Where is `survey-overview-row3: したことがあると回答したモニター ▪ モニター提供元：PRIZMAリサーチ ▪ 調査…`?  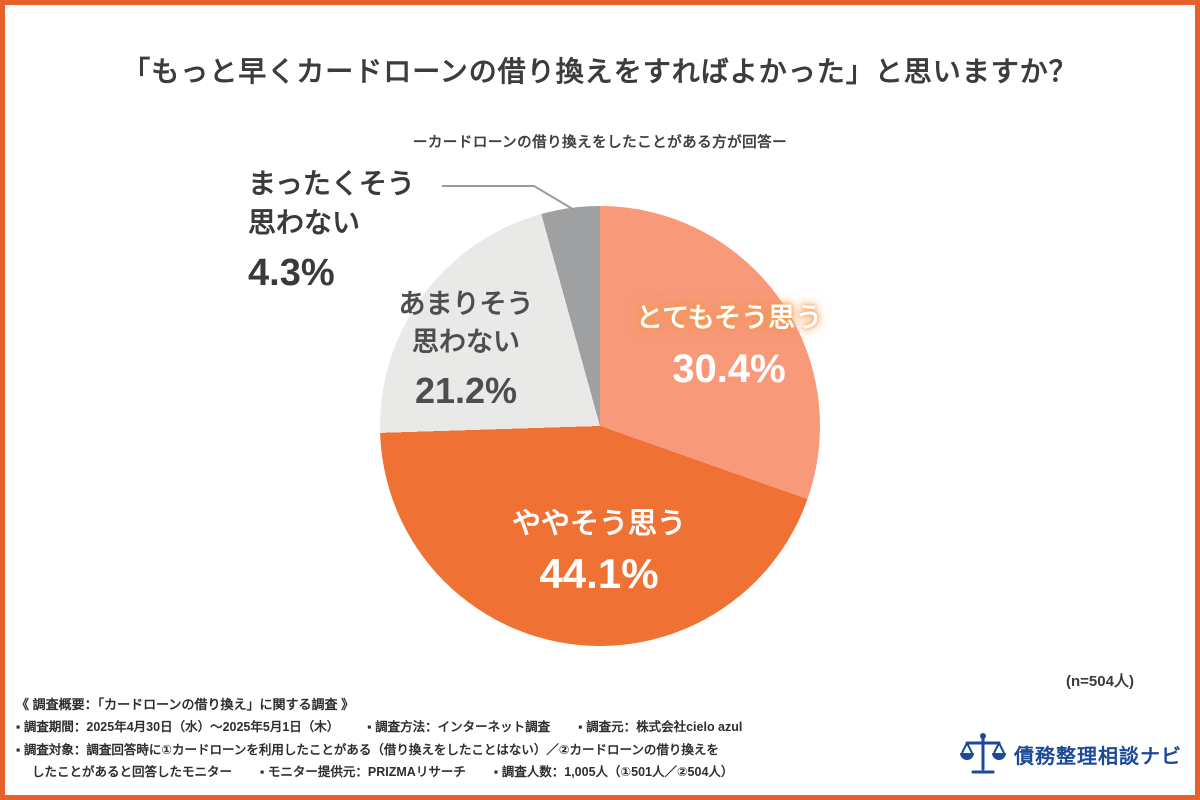 survey-overview-row3: したことがあると回答したモニター ▪ モニター提供元：PRIZMAリサーチ ▪ 調査… is located at coordinates (481, 772).